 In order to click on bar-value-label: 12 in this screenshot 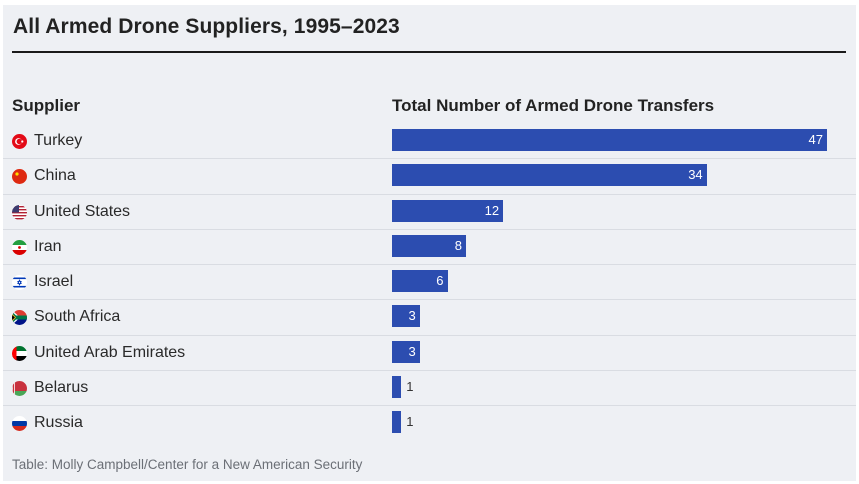, I will do `click(492, 210)`.